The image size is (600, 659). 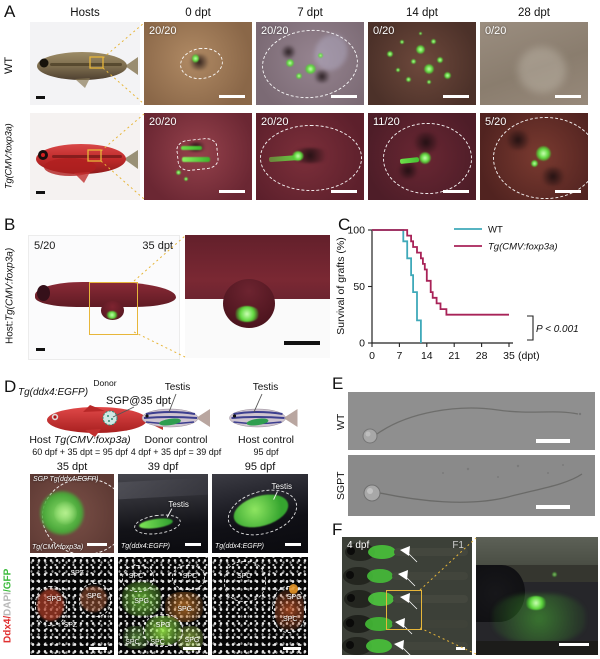 I want to click on legend-label-0: WT, so click(x=495, y=230).